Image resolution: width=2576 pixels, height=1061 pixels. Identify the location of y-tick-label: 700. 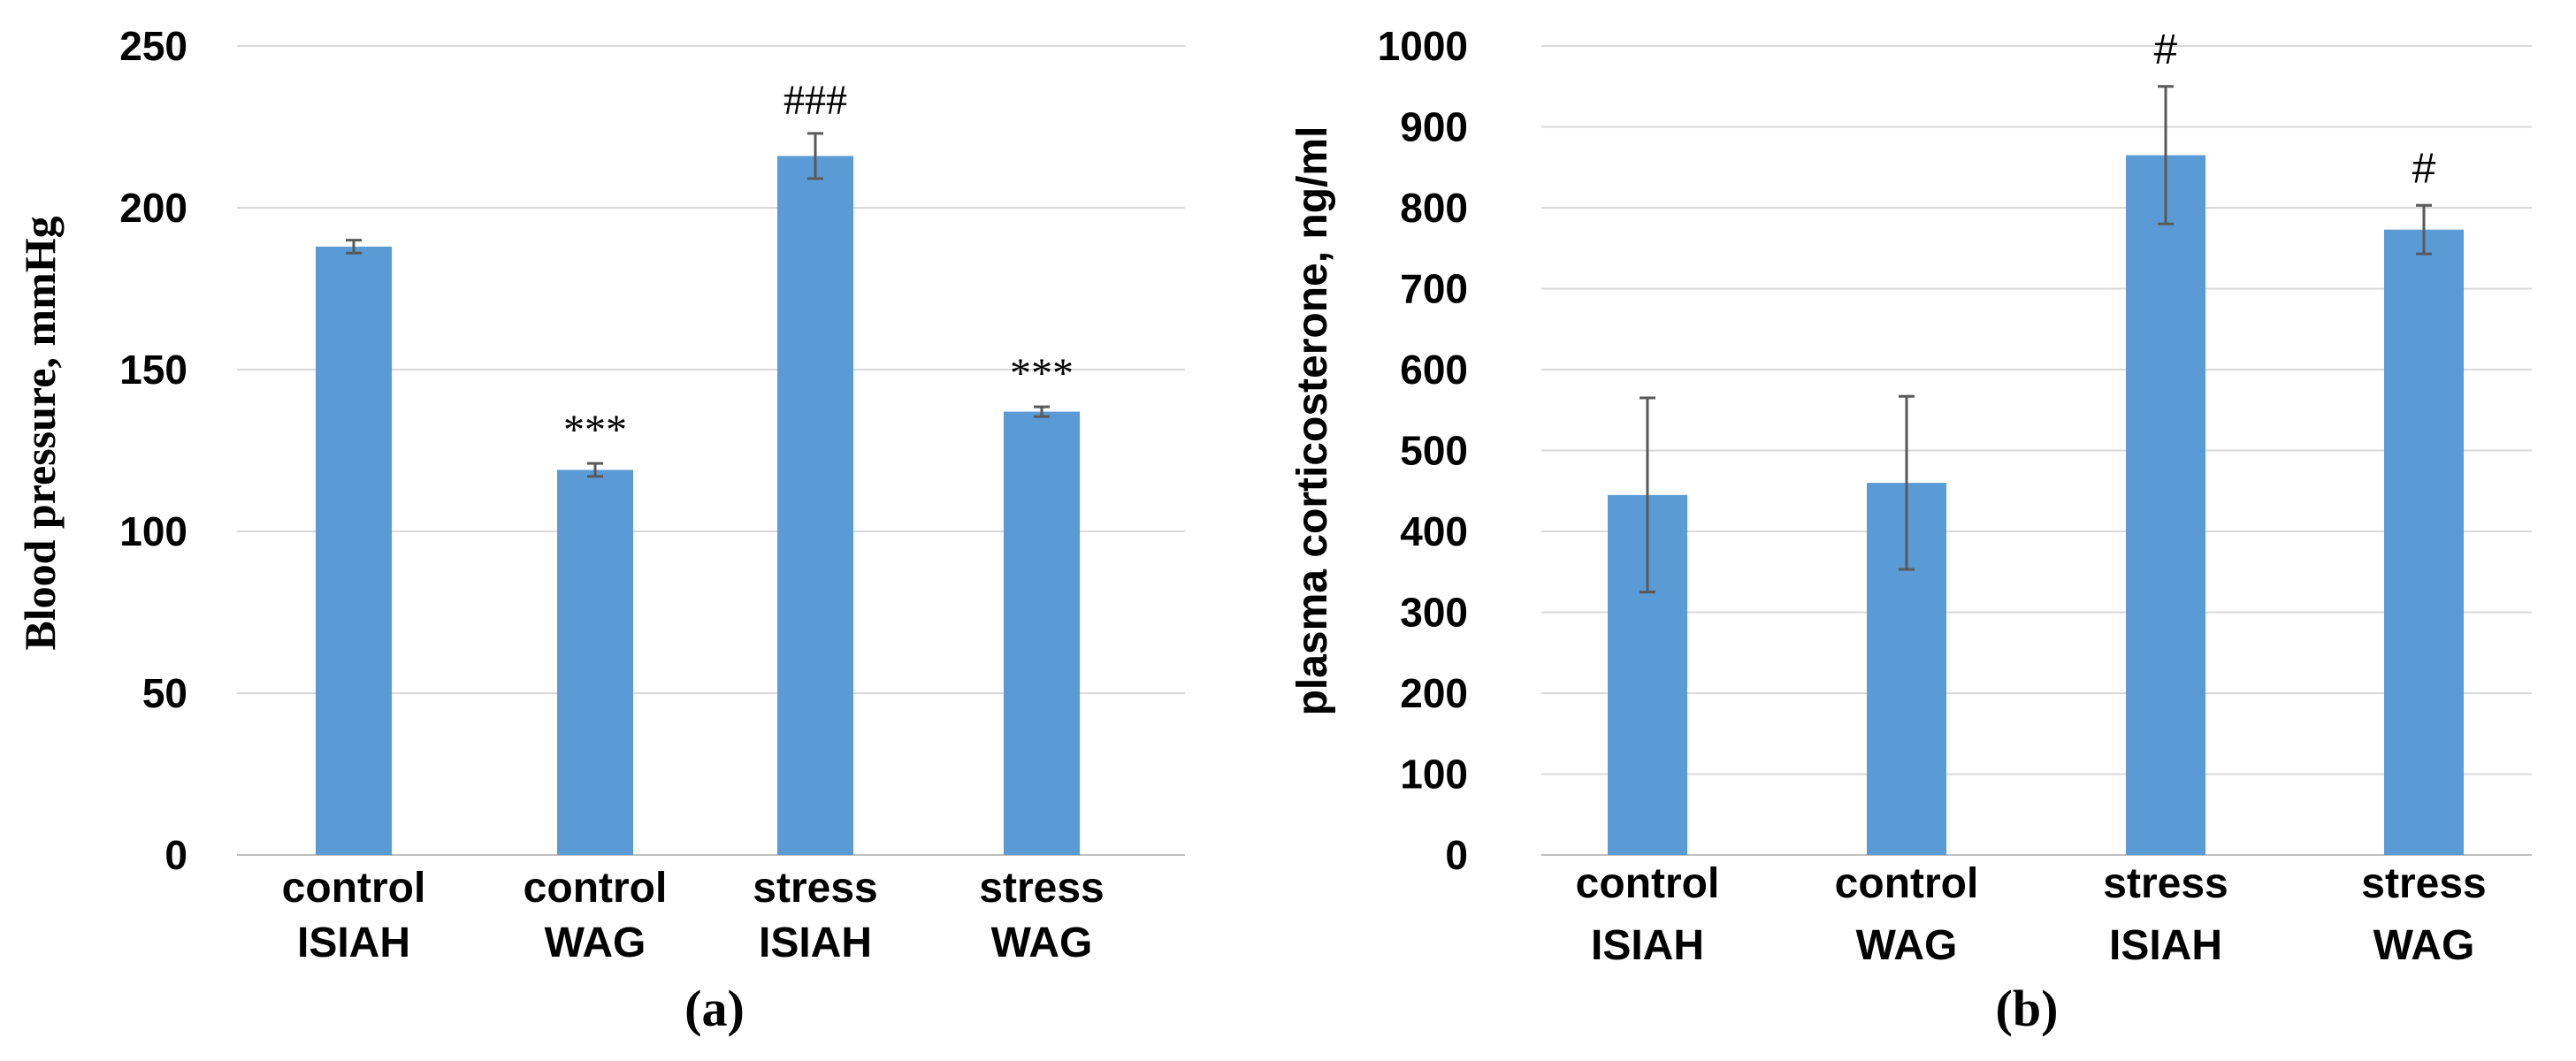
(1434, 289).